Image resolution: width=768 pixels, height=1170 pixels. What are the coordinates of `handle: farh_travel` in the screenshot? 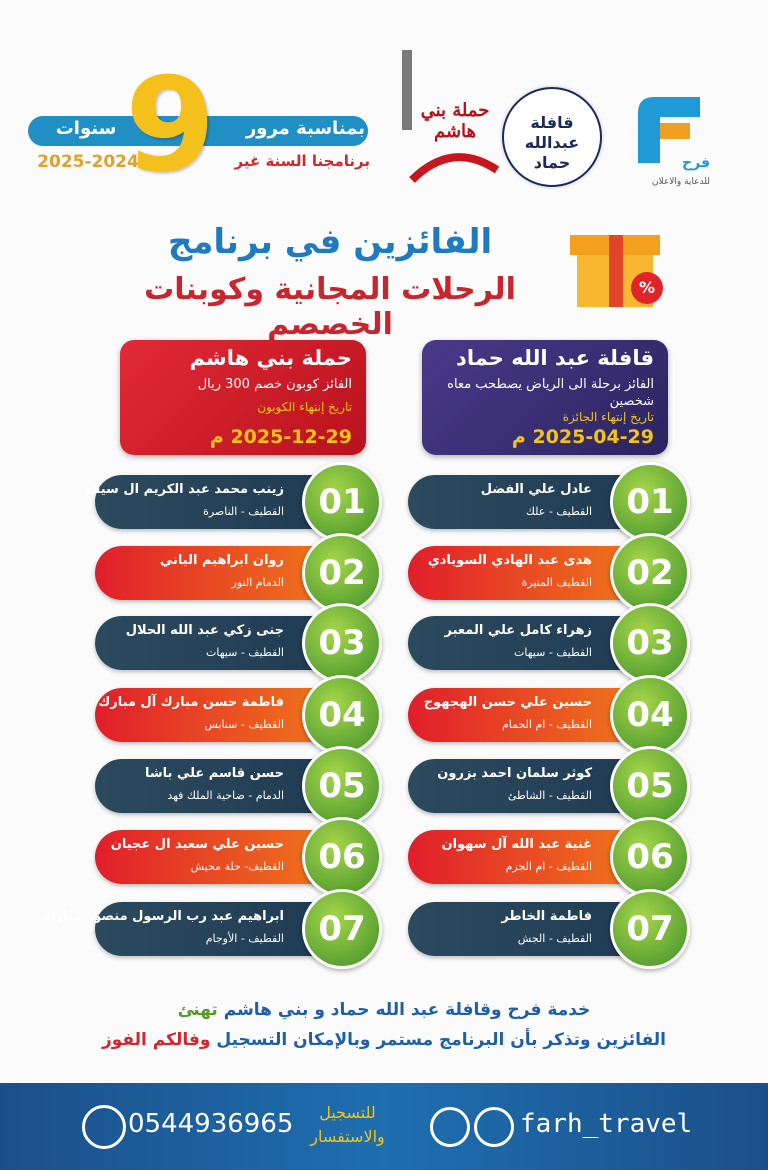 It's located at (606, 1124).